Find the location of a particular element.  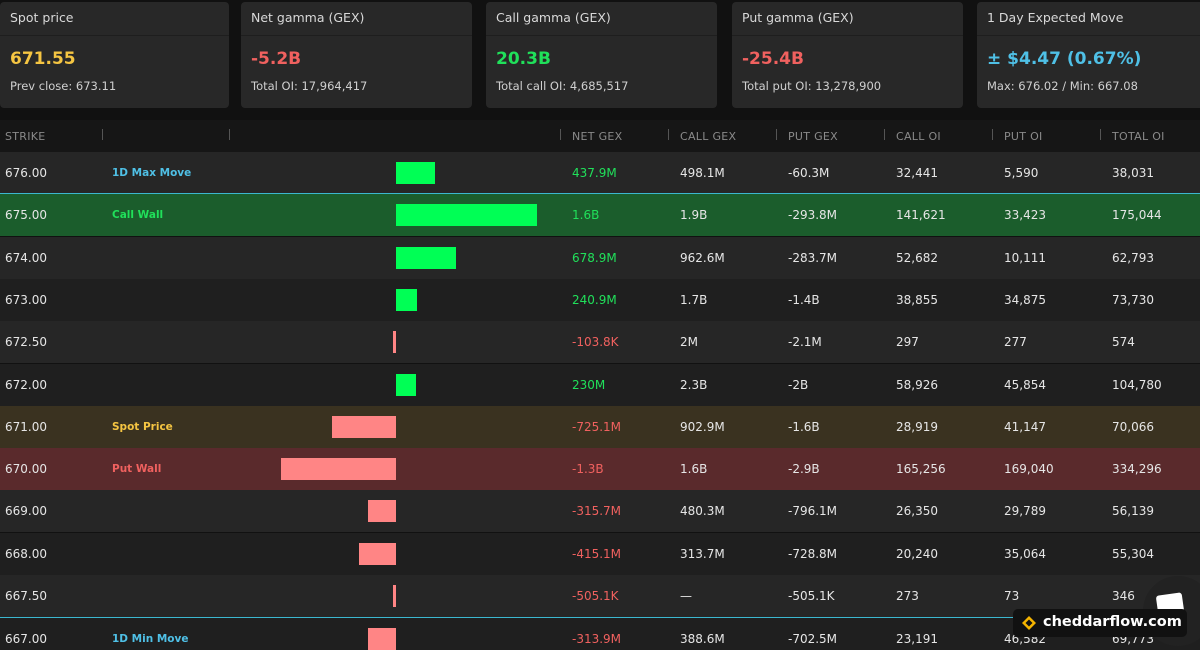

call-gex-cell: 2M is located at coordinates (689, 342).